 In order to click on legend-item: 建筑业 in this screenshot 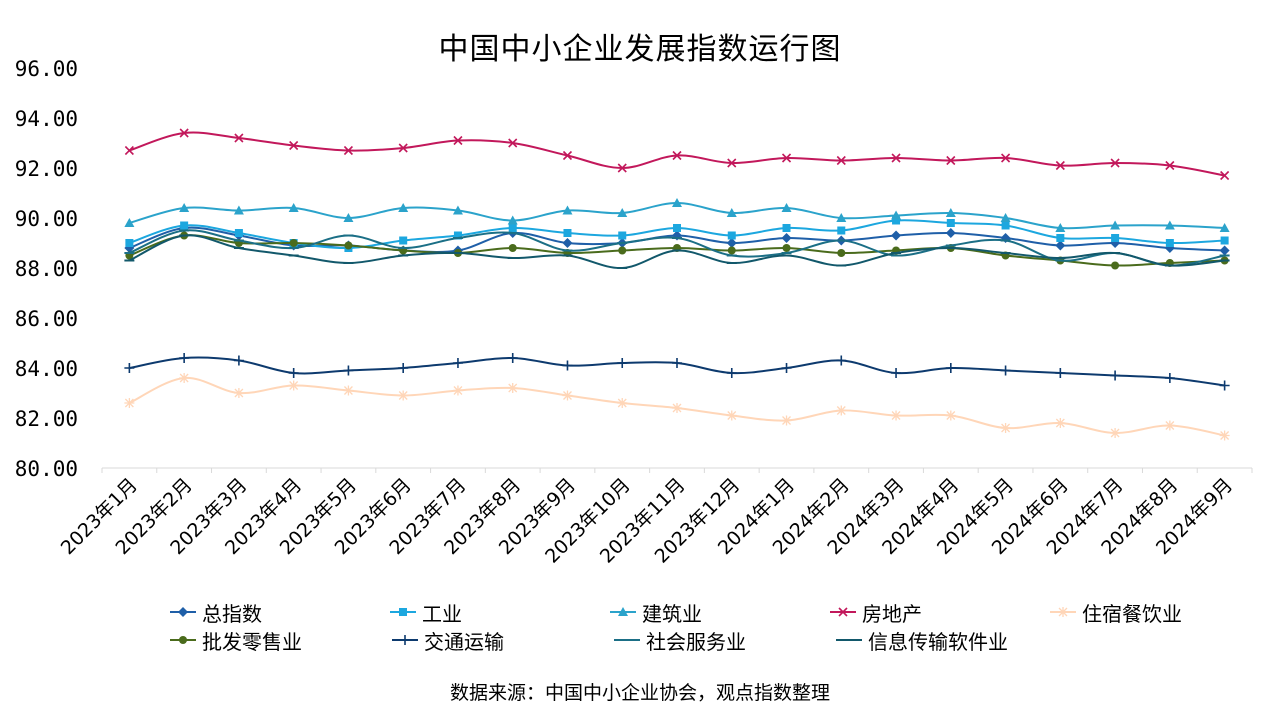, I will do `click(718, 612)`.